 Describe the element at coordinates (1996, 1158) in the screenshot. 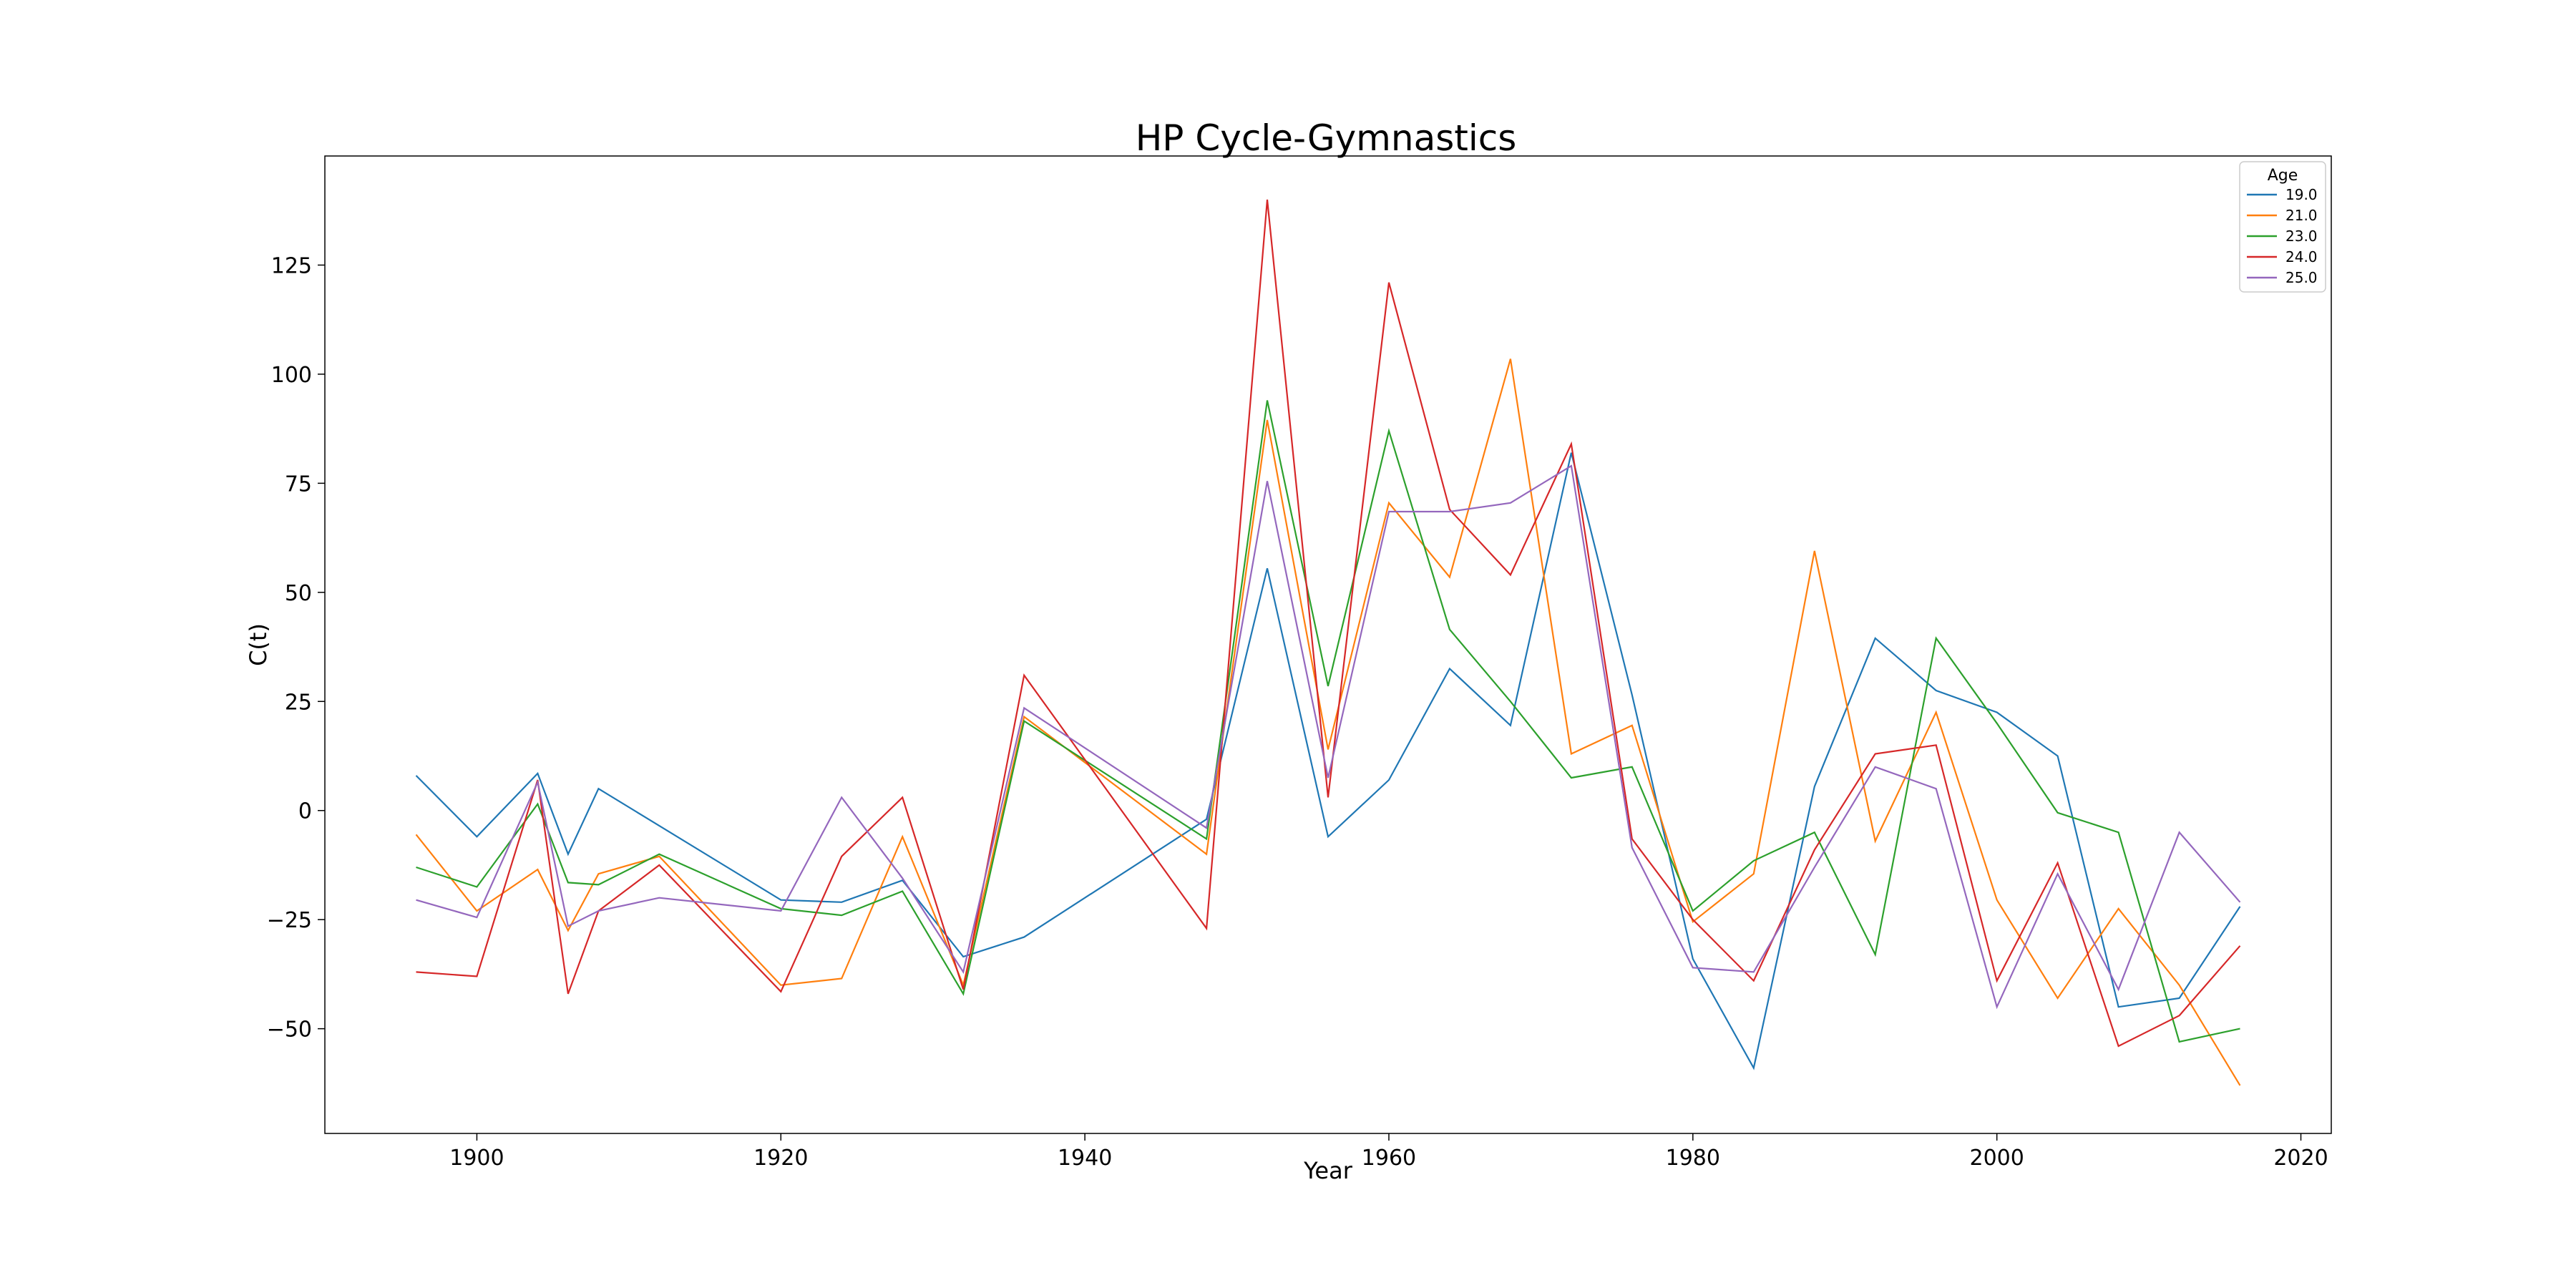

I see `x-tick-label: 2000` at that location.